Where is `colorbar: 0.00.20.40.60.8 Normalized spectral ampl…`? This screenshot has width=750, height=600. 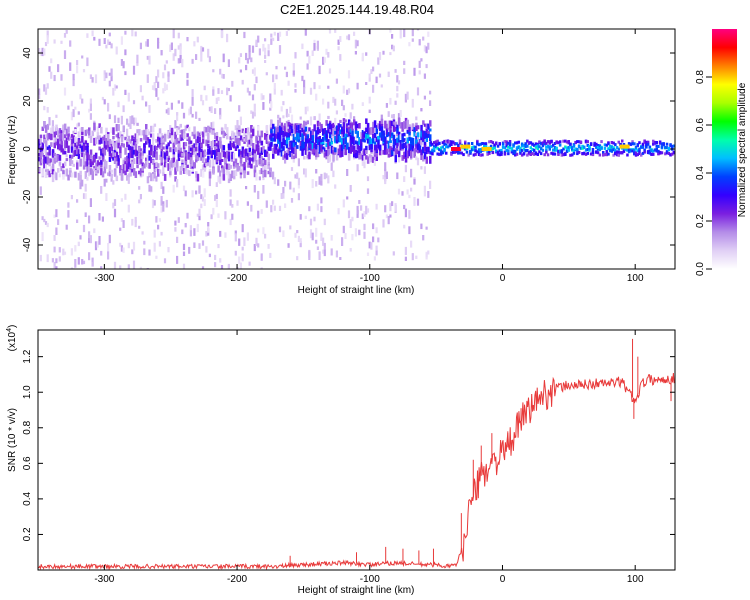
colorbar: 0.00.20.40.60.8 Normalized spectral ampl… is located at coordinates (721, 152).